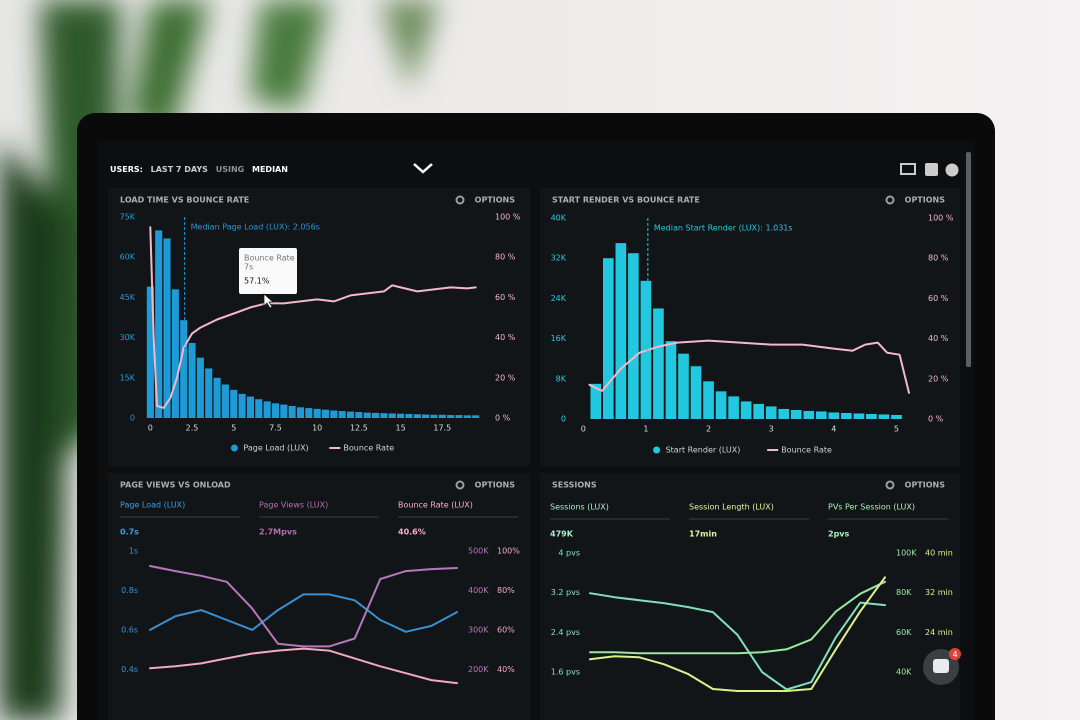 The height and width of the screenshot is (720, 1080). What do you see at coordinates (400, 428) in the screenshot?
I see `x-tick-label: 15` at bounding box center [400, 428].